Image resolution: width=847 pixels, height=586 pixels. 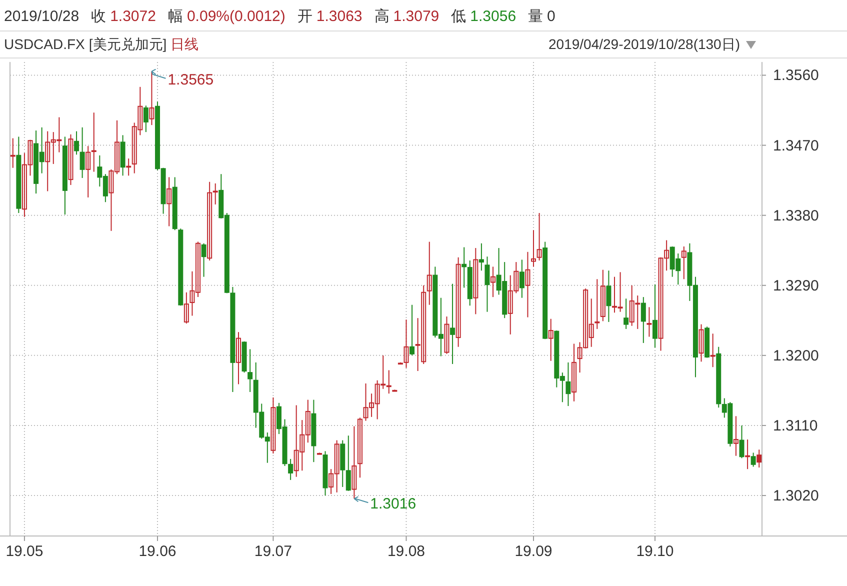 I want to click on annotation: 1.3565, so click(x=191, y=79).